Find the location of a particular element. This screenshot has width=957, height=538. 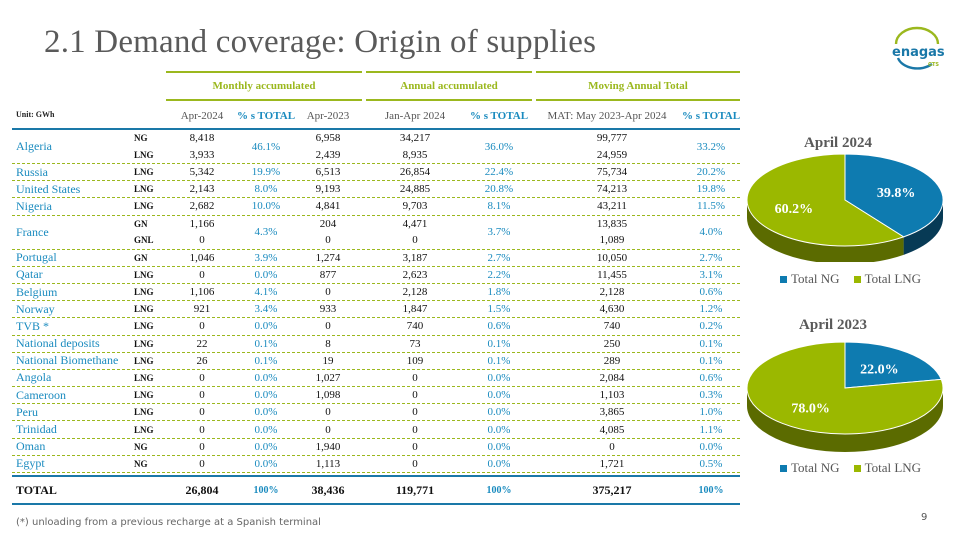

cell-janapr2024: 26,854 is located at coordinates (415, 172).